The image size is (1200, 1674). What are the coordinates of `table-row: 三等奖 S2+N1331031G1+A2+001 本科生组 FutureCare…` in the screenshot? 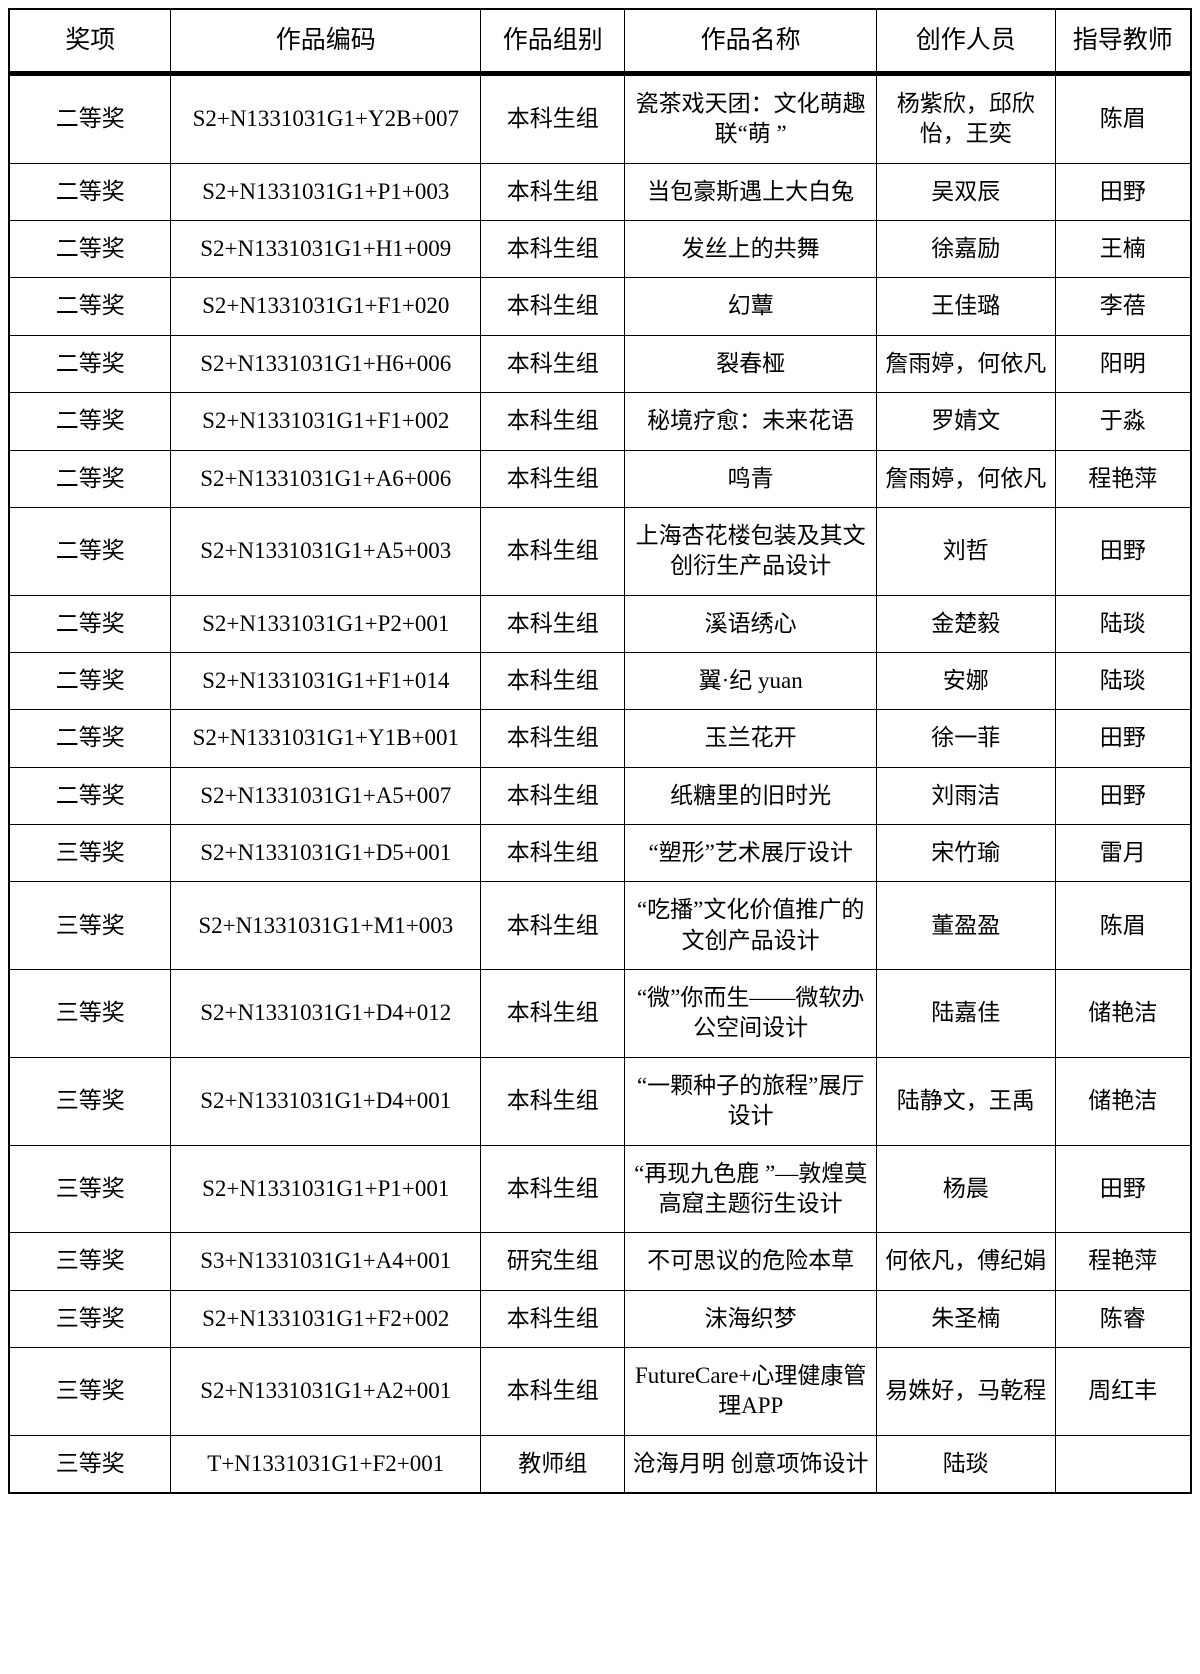 It's located at (600, 1391).